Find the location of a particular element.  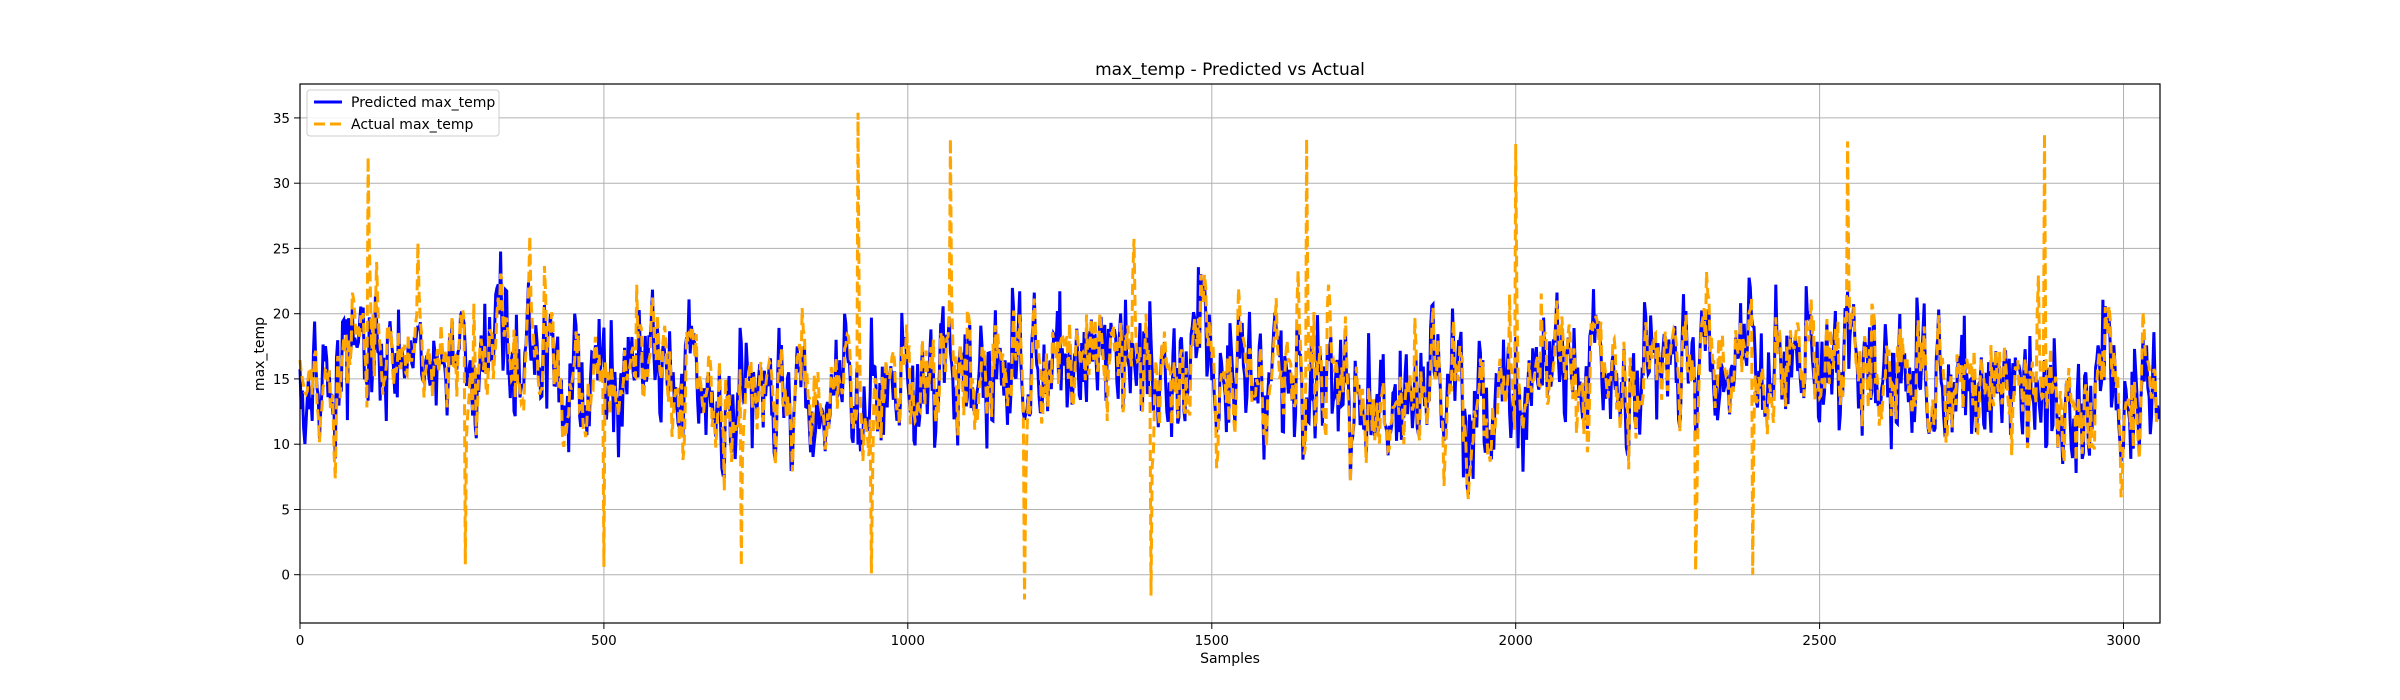

y-tick-label: 5 is located at coordinates (285, 511).